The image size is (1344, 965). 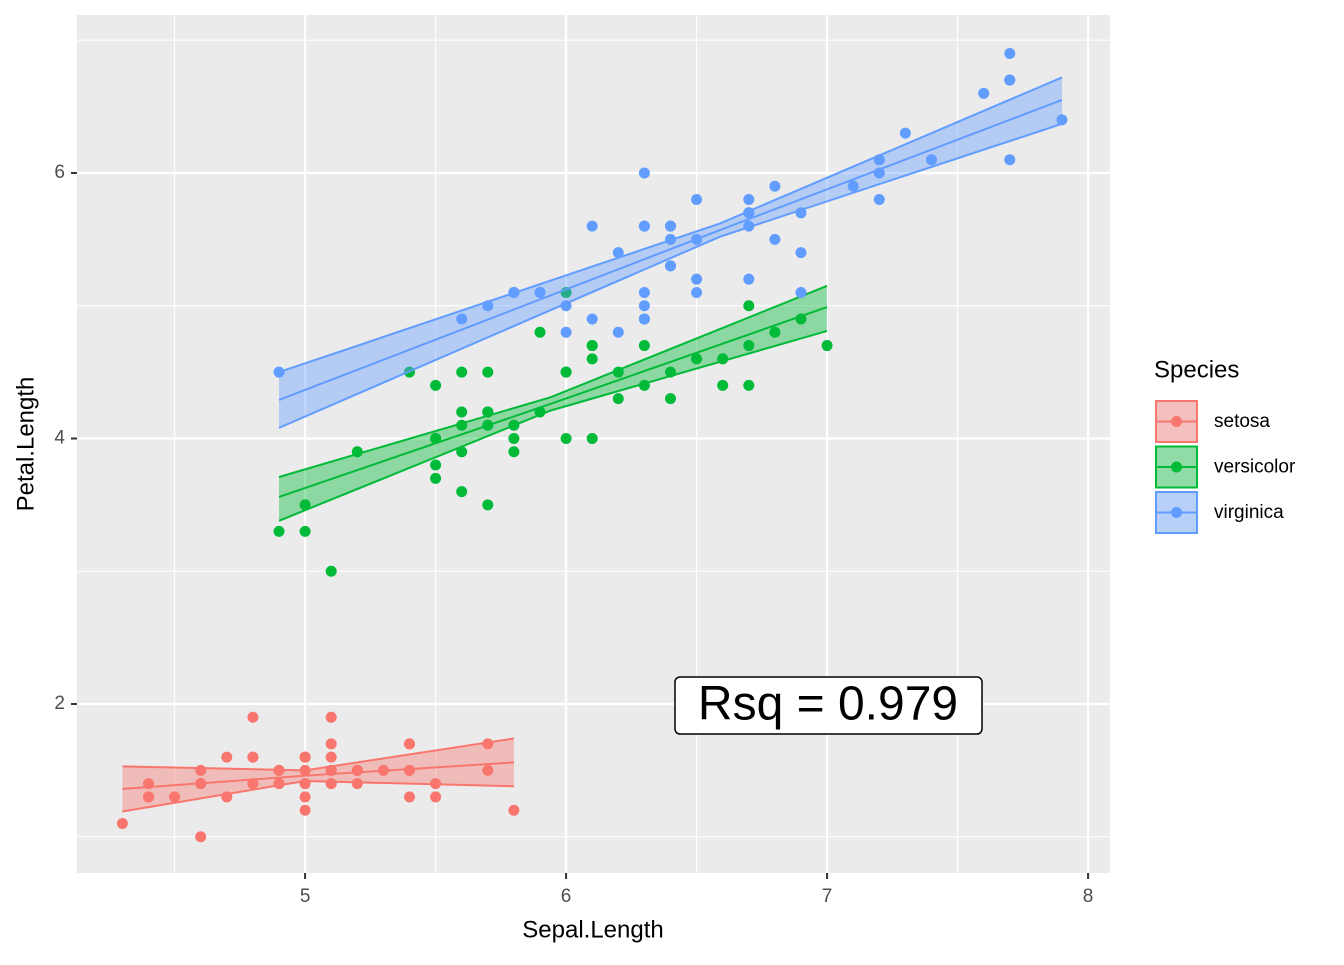 I want to click on y-axis-title: Petal.Length, so click(x=25, y=444).